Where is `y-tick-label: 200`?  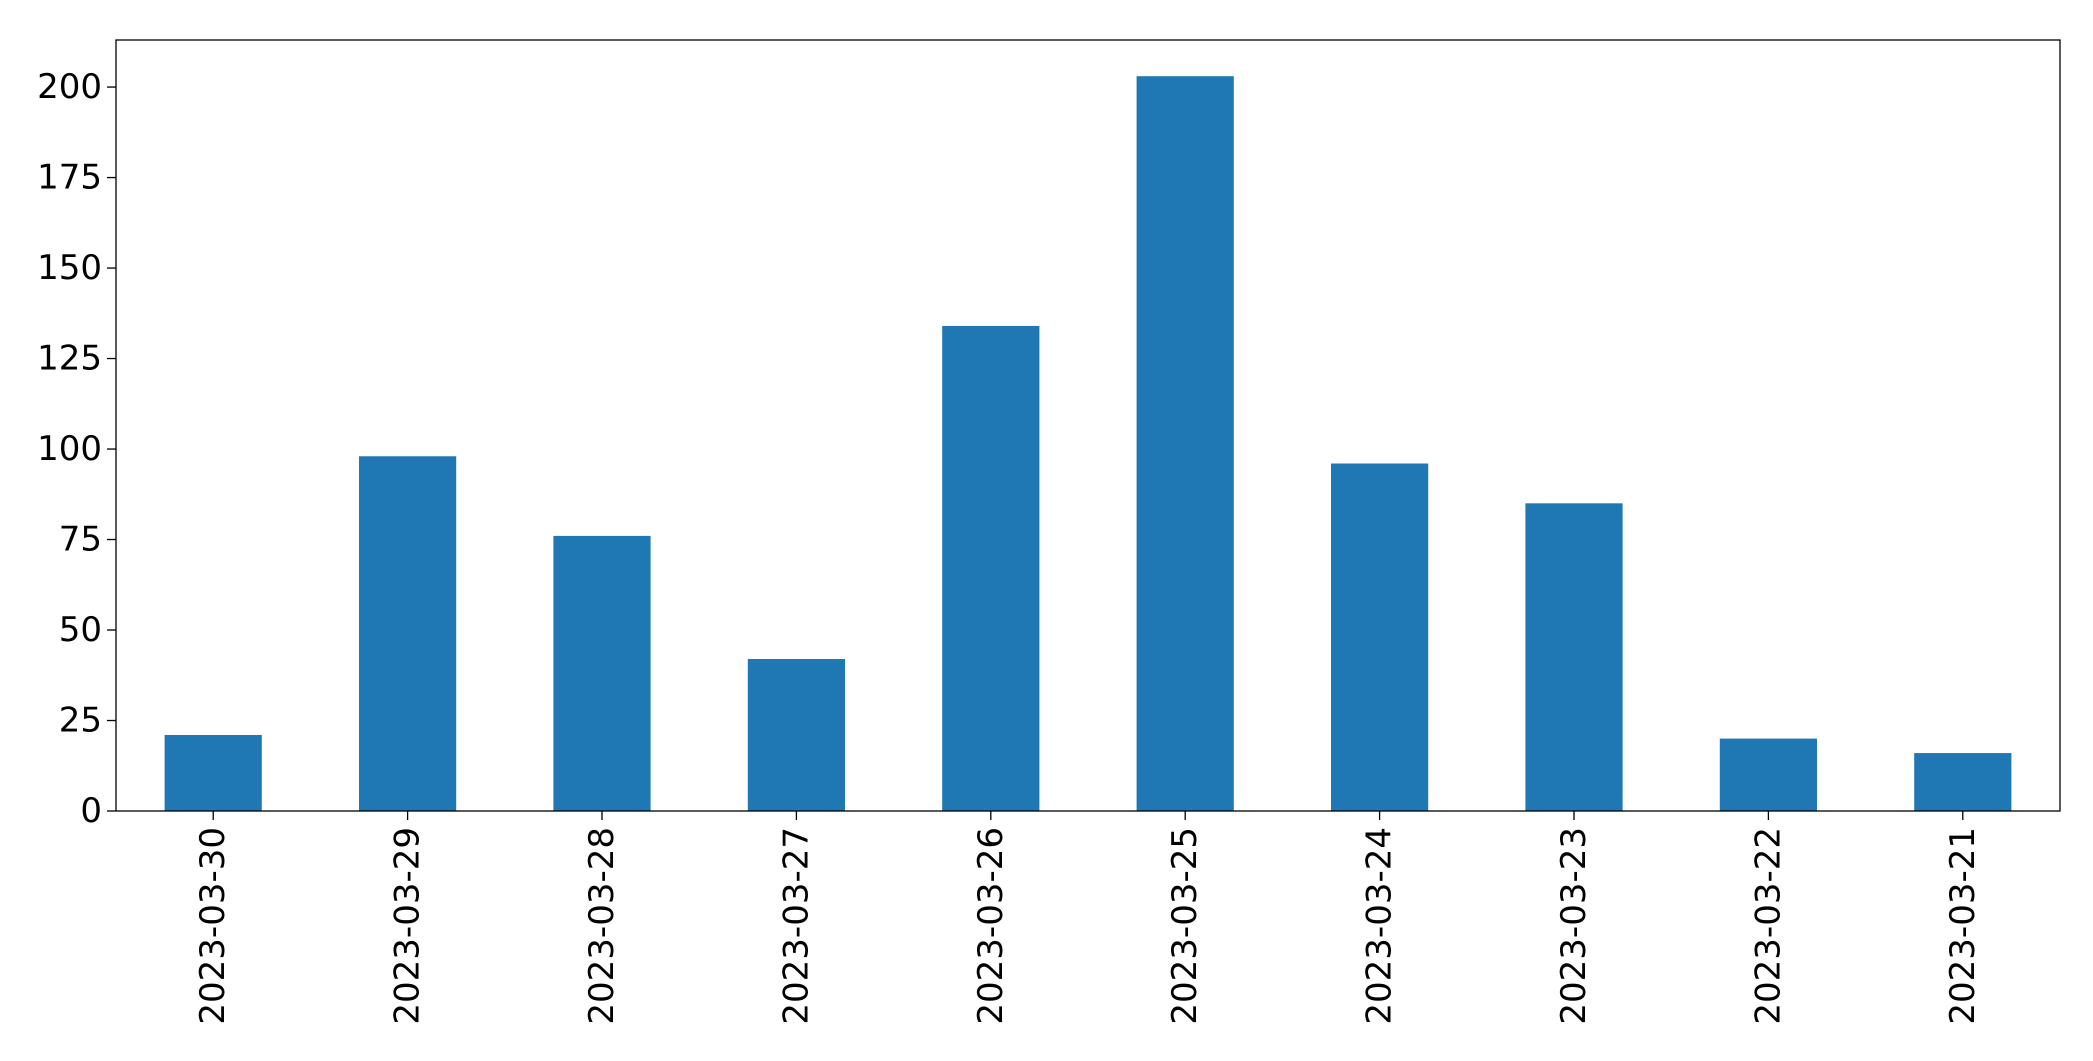
y-tick-label: 200 is located at coordinates (69, 87).